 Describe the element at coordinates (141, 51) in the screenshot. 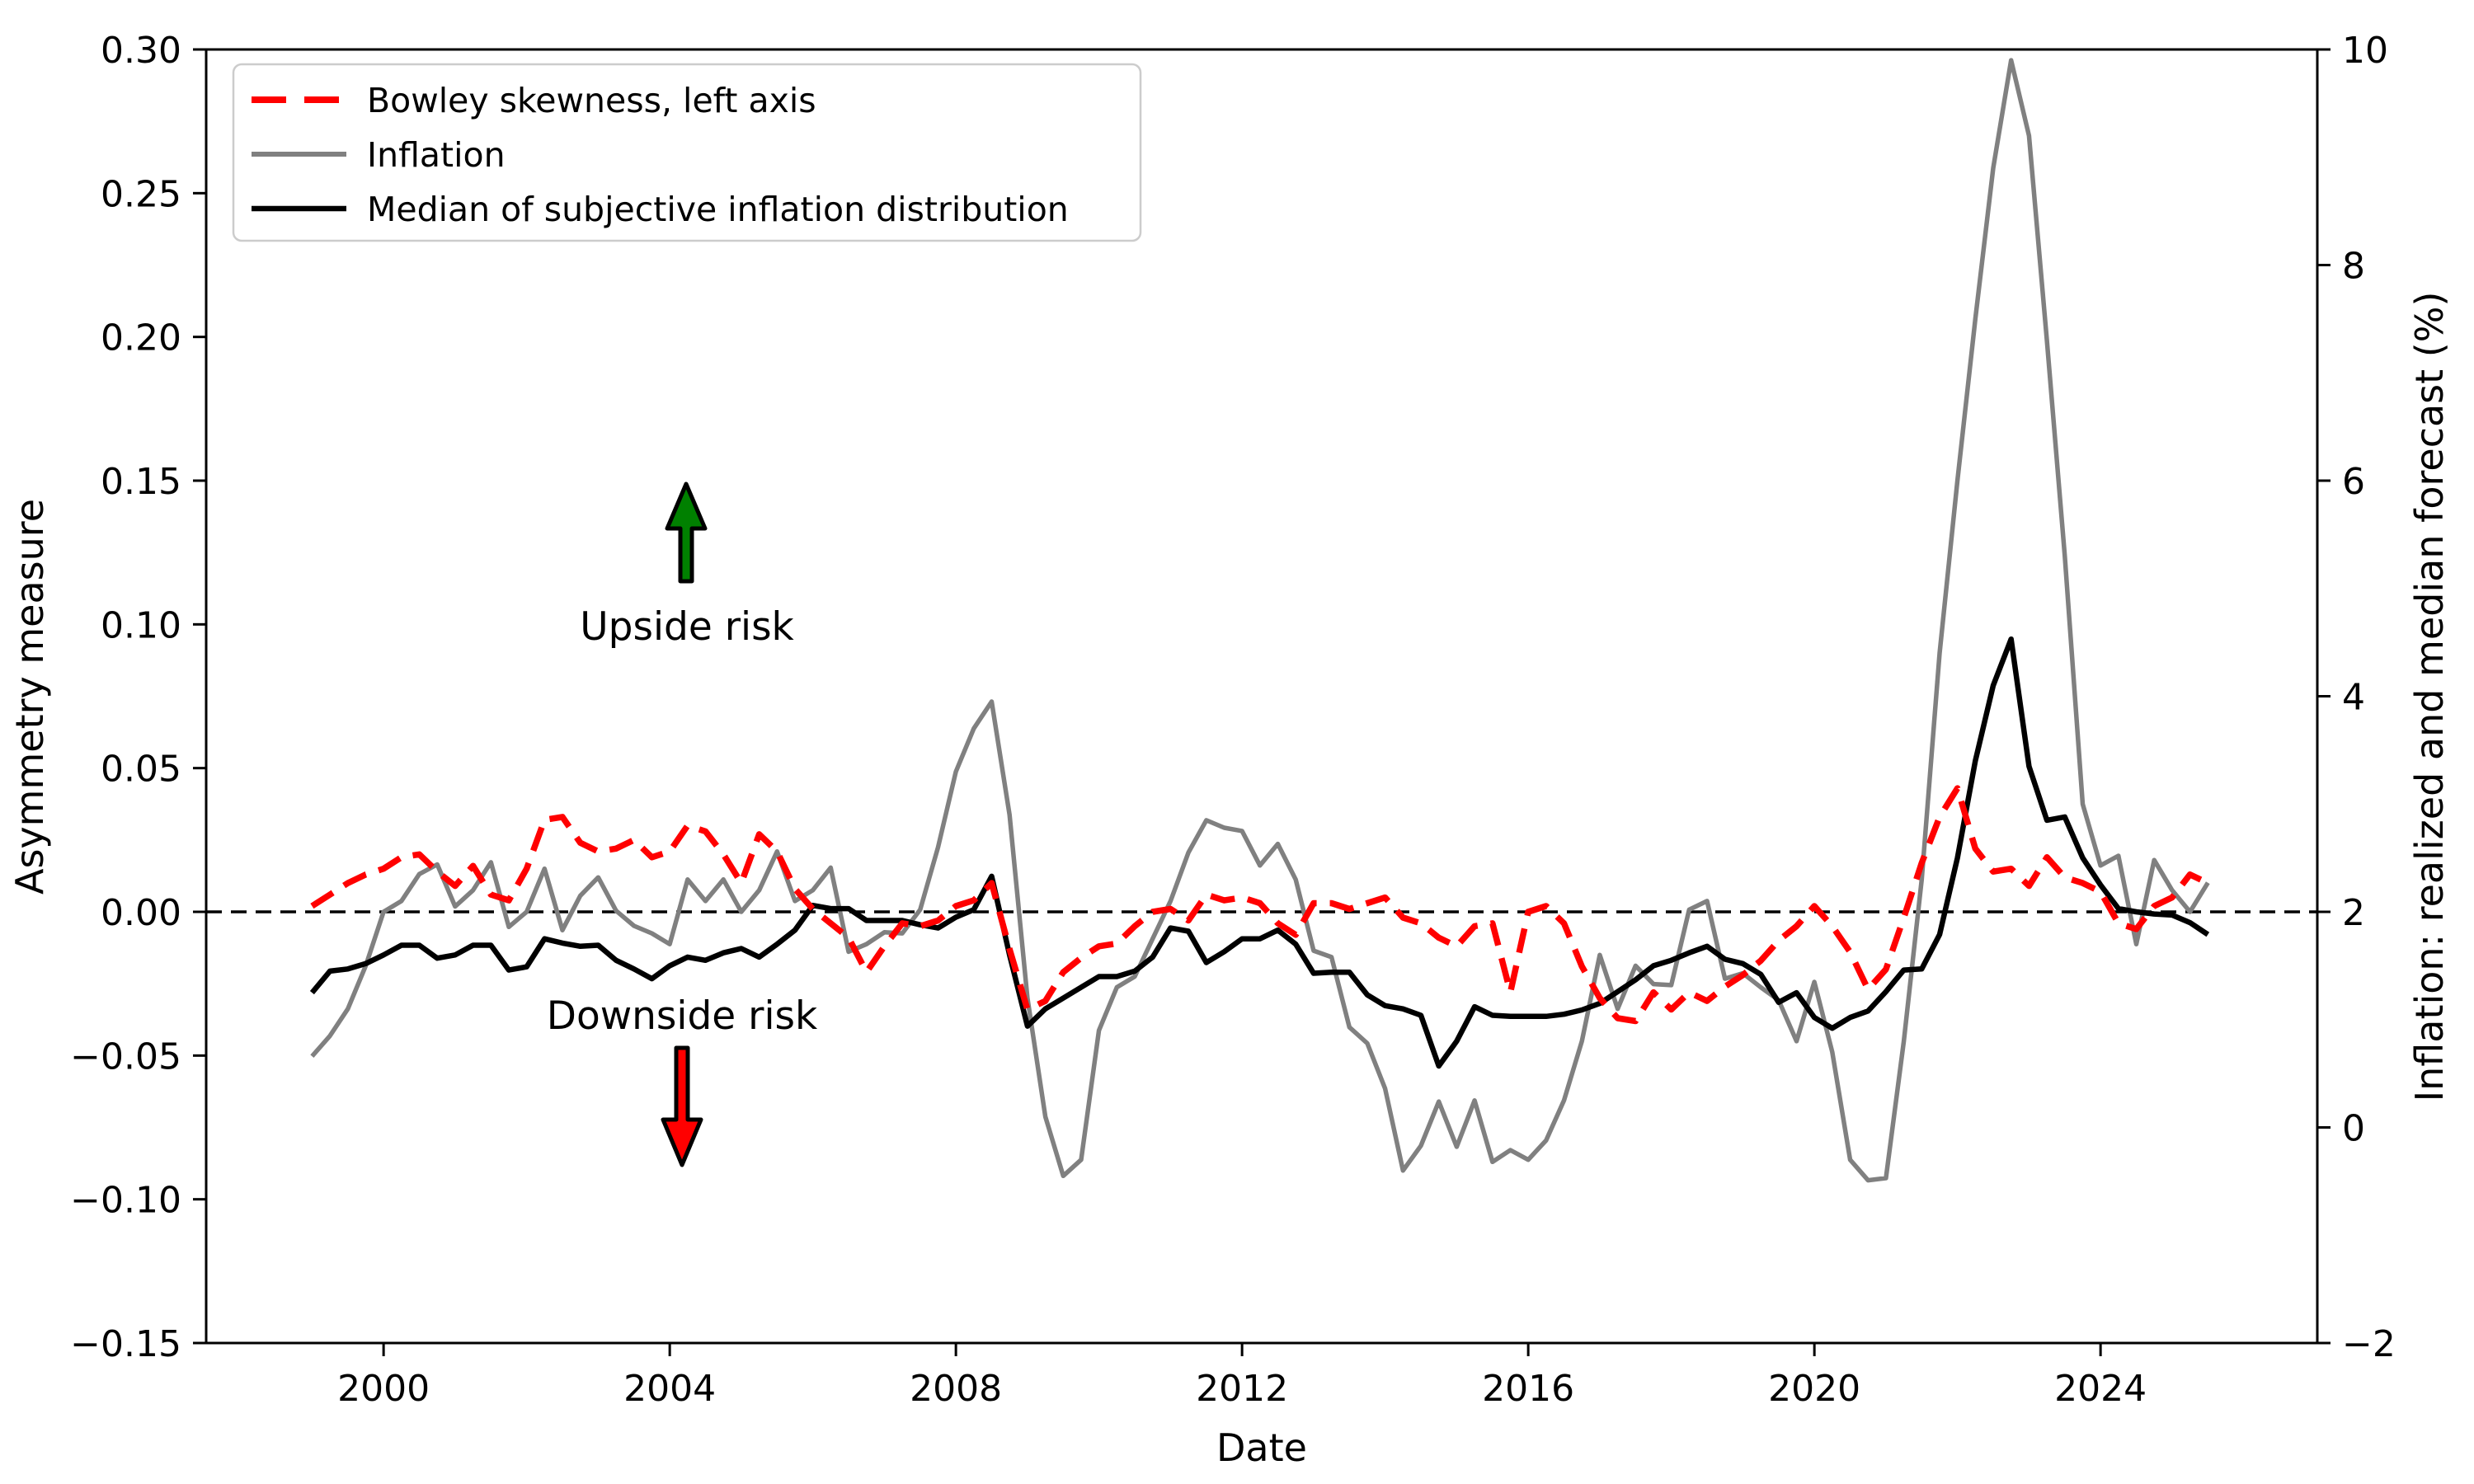

I see `y-left-tick-label: 0.30` at that location.